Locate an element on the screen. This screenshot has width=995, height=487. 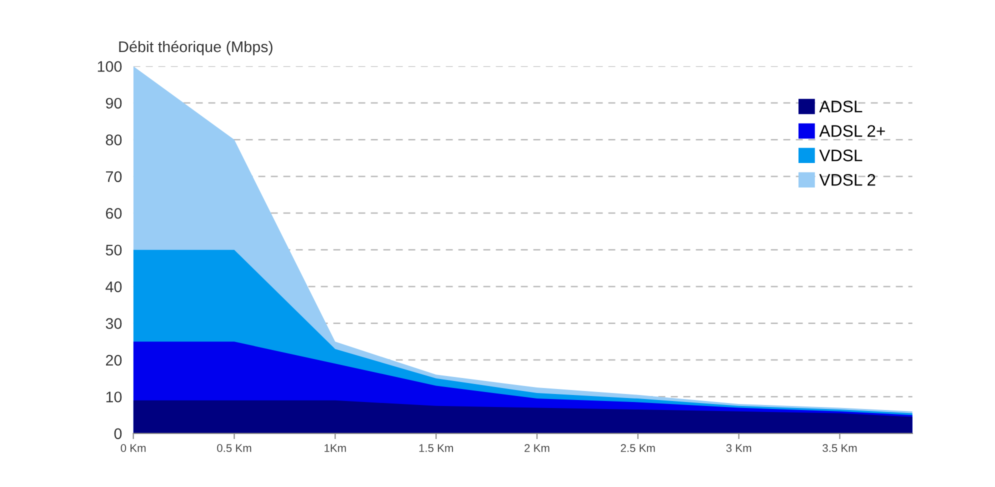
x-tick-label: 0.5 Km is located at coordinates (234, 448).